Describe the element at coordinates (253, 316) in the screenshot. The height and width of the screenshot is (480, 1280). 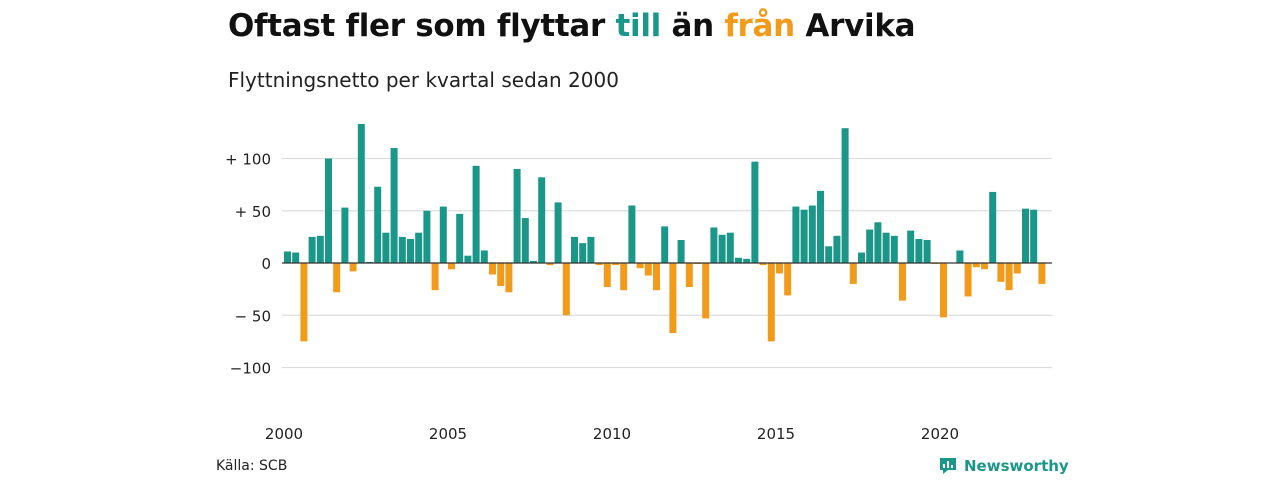
I see `y-tick-label: − 50` at that location.